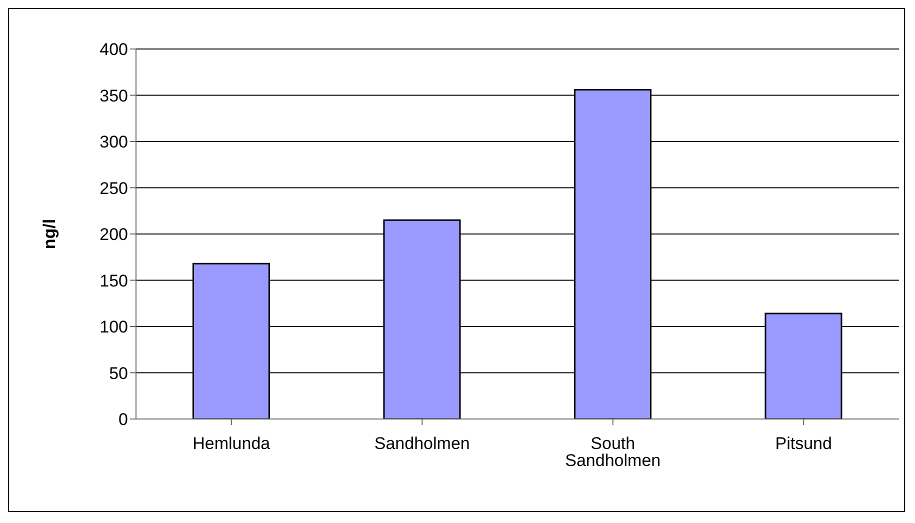 The width and height of the screenshot is (915, 523). What do you see at coordinates (231, 444) in the screenshot?
I see `x-tick-label: Hemlunda` at bounding box center [231, 444].